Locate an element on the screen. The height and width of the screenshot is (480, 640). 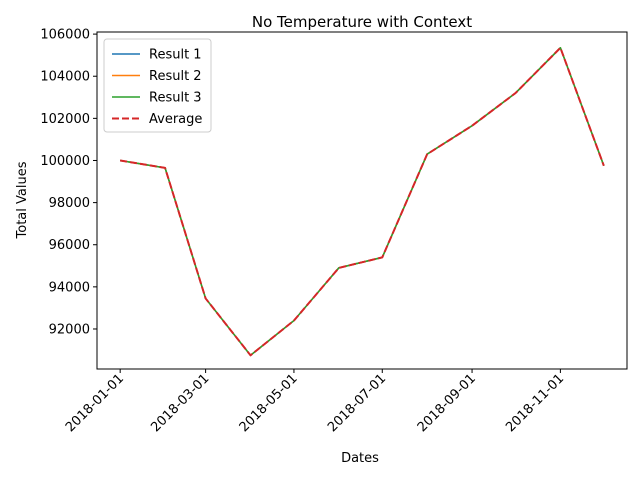
legend-box is located at coordinates (157, 85).